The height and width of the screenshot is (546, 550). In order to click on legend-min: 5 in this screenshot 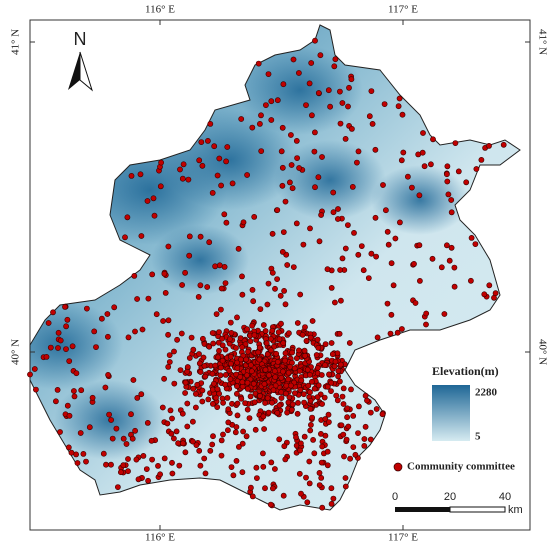, I will do `click(478, 437)`.